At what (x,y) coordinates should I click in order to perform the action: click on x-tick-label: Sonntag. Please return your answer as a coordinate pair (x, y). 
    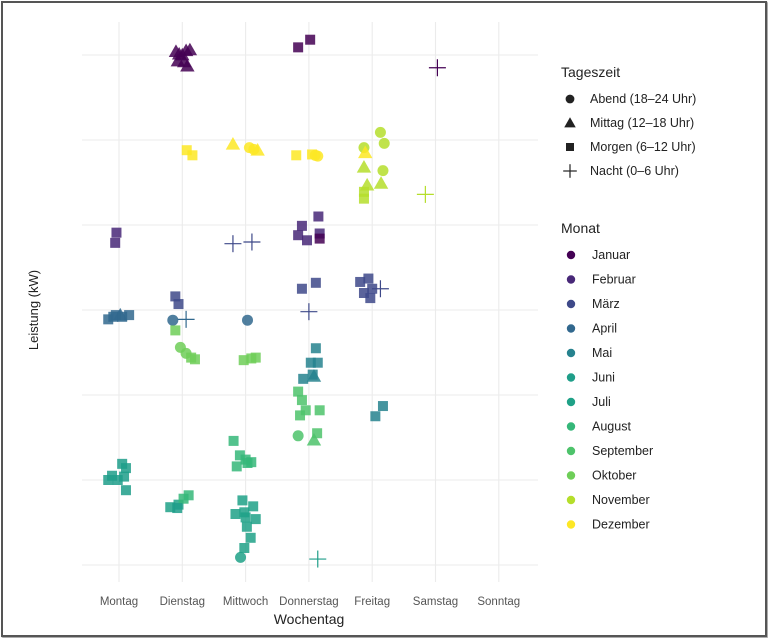
    Looking at the image, I should click on (498, 602).